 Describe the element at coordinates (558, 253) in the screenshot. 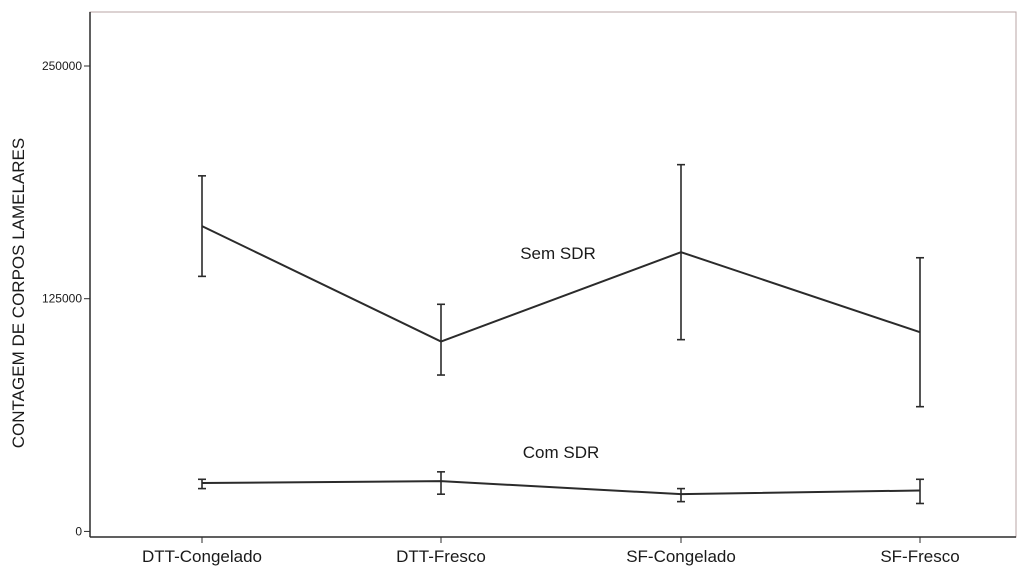

I see `series-label: Sem SDR` at that location.